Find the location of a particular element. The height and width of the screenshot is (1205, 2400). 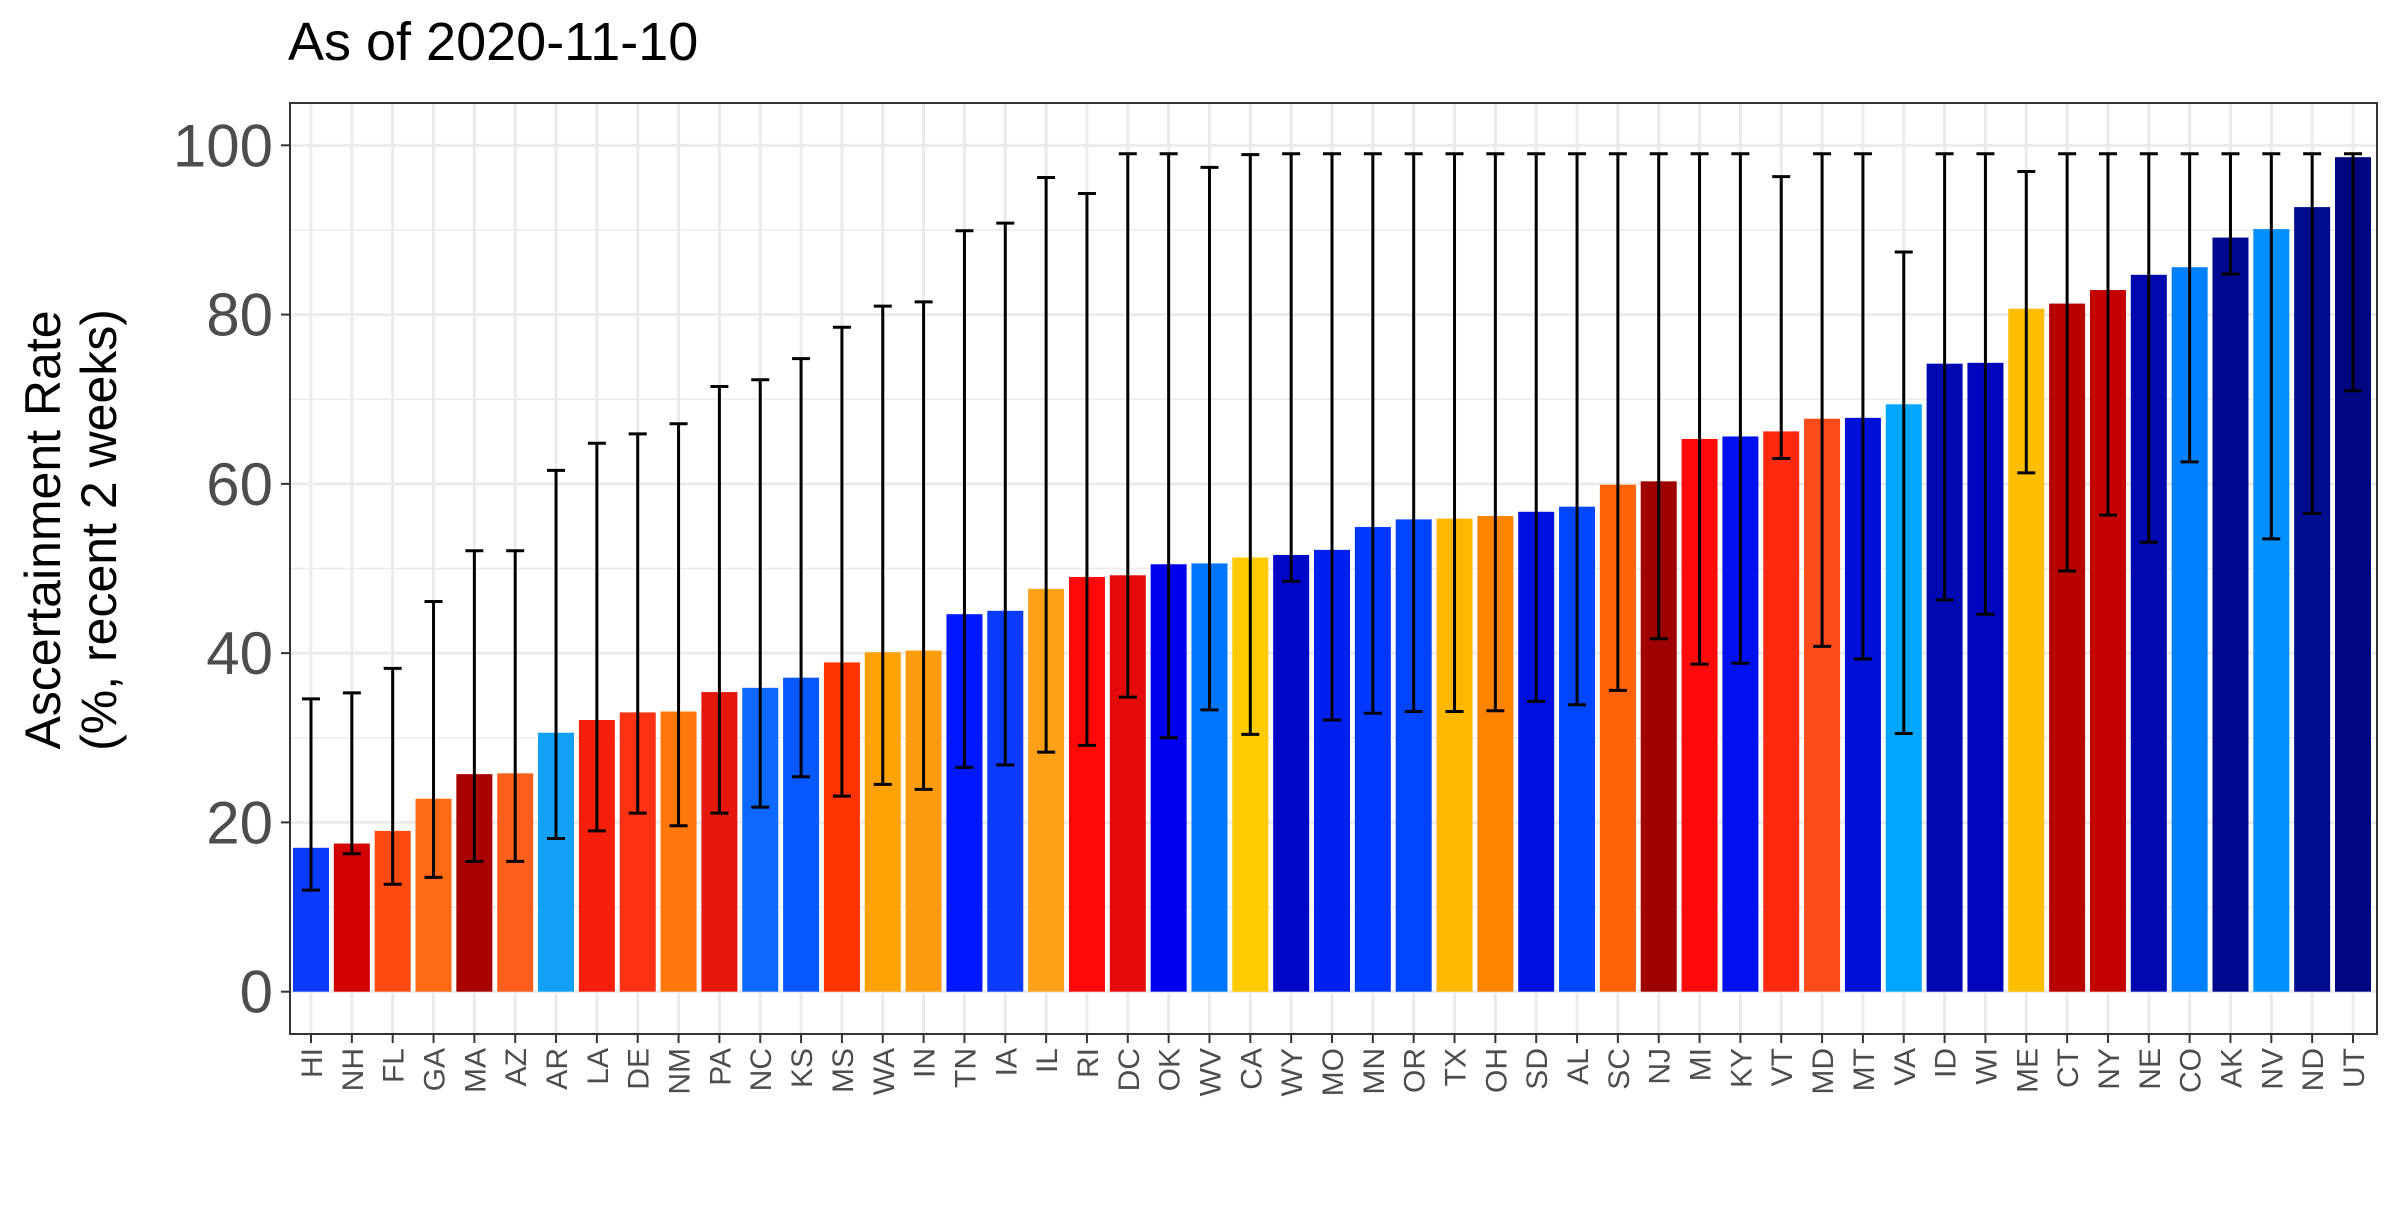

x-tick-label: SD is located at coordinates (1537, 1069).